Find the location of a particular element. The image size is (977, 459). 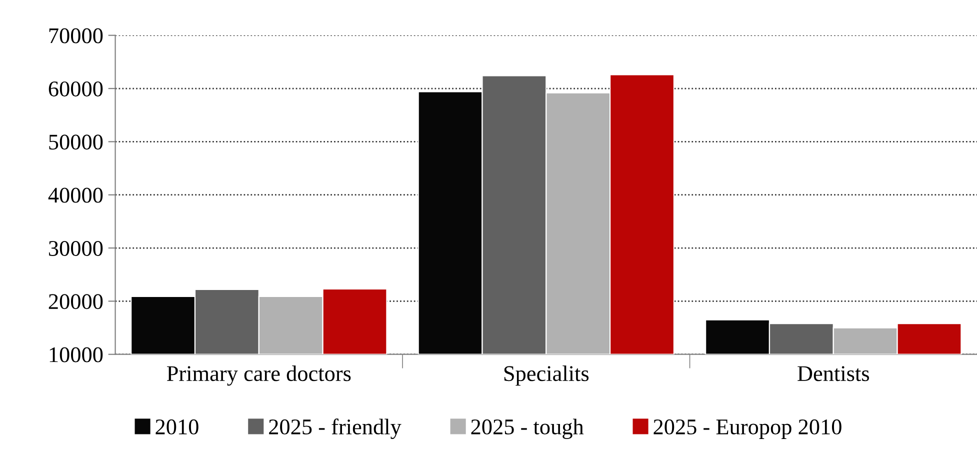

legend-label: 2025 - tough is located at coordinates (527, 428).